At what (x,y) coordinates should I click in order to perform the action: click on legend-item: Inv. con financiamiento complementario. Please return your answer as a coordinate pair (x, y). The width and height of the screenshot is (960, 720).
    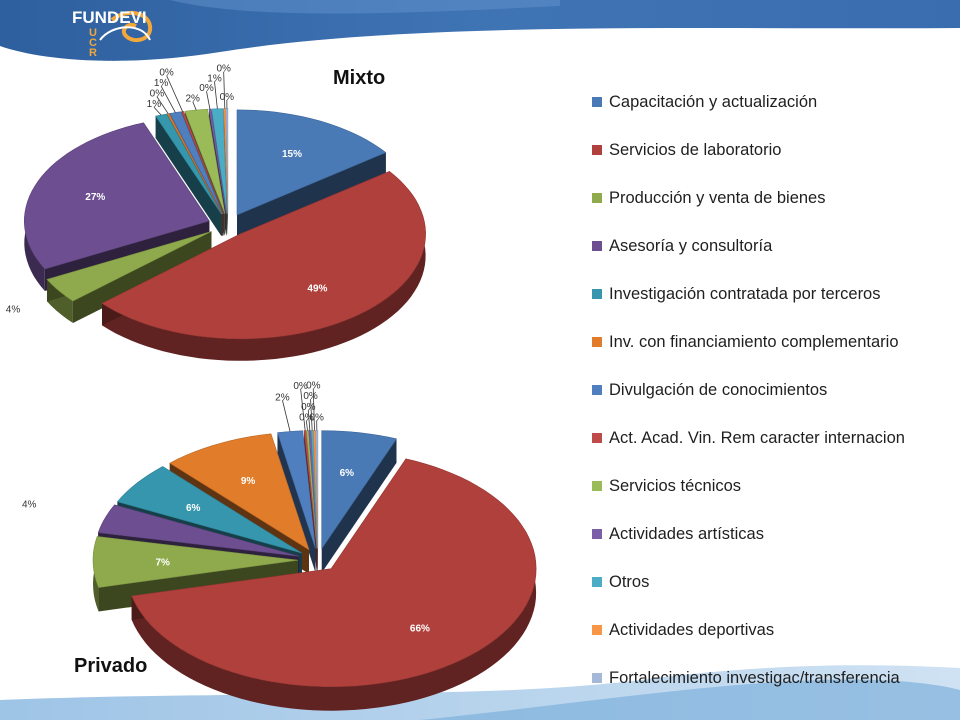
    Looking at the image, I should click on (772, 342).